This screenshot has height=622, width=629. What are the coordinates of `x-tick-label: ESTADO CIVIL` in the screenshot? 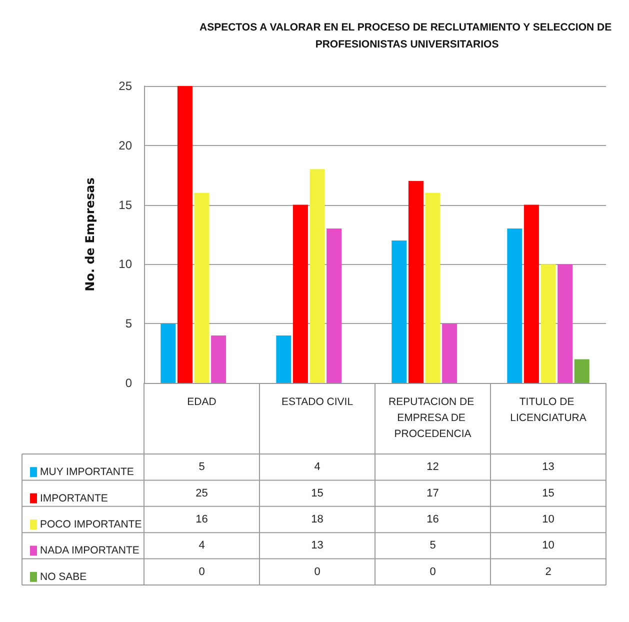 It's located at (317, 402).